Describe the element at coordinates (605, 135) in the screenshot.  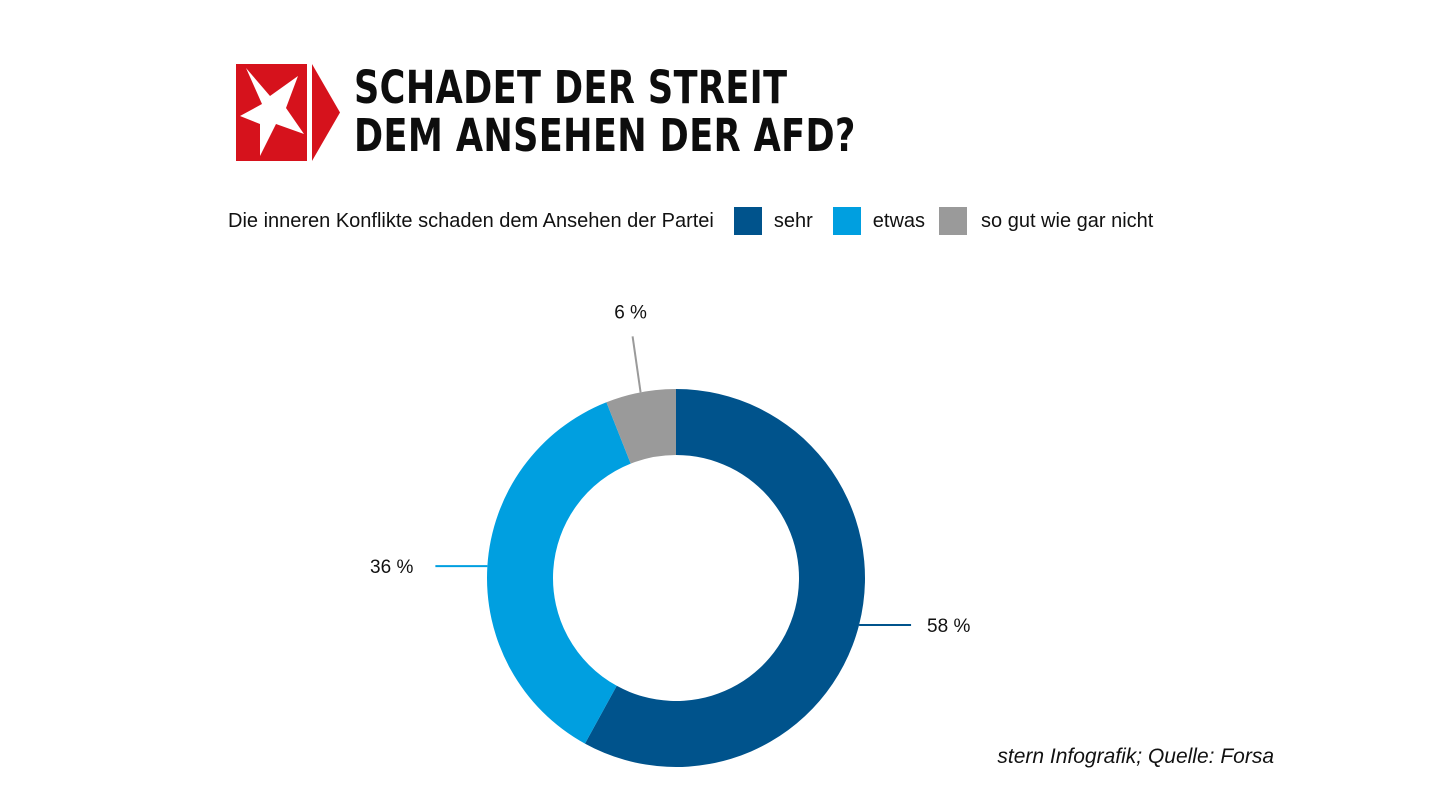
I see `chart-title-line-2: DEM ANSEHEN DER AFD?` at that location.